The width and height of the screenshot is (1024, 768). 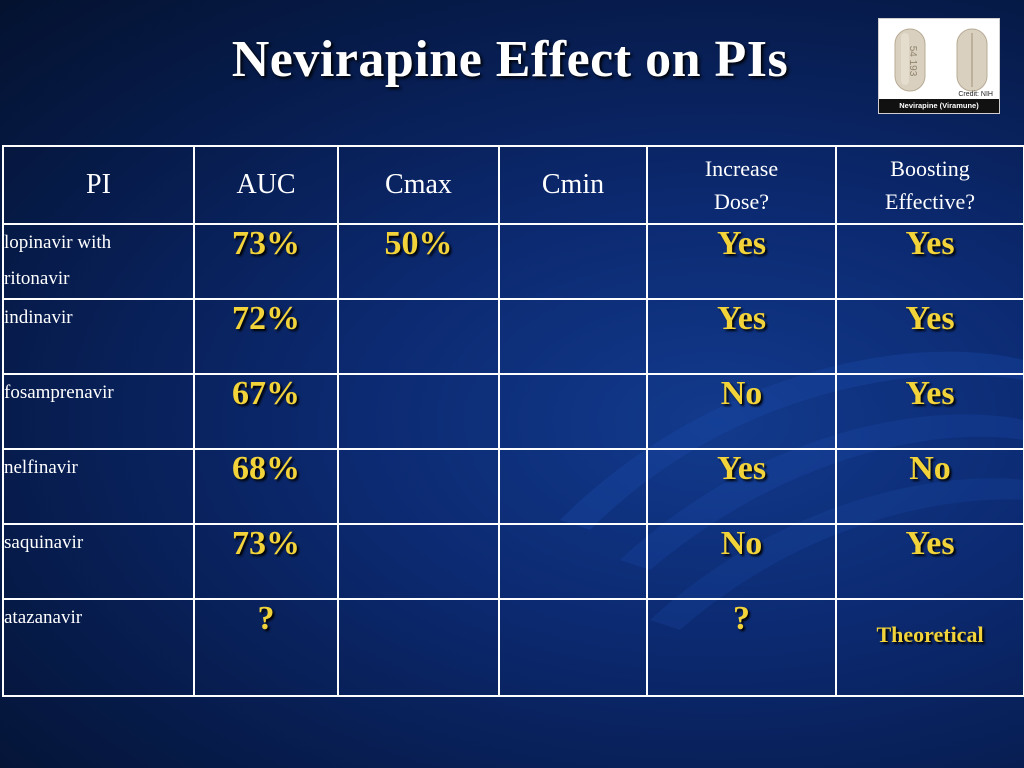 I want to click on drug-name: nelfinavir, so click(x=98, y=486).